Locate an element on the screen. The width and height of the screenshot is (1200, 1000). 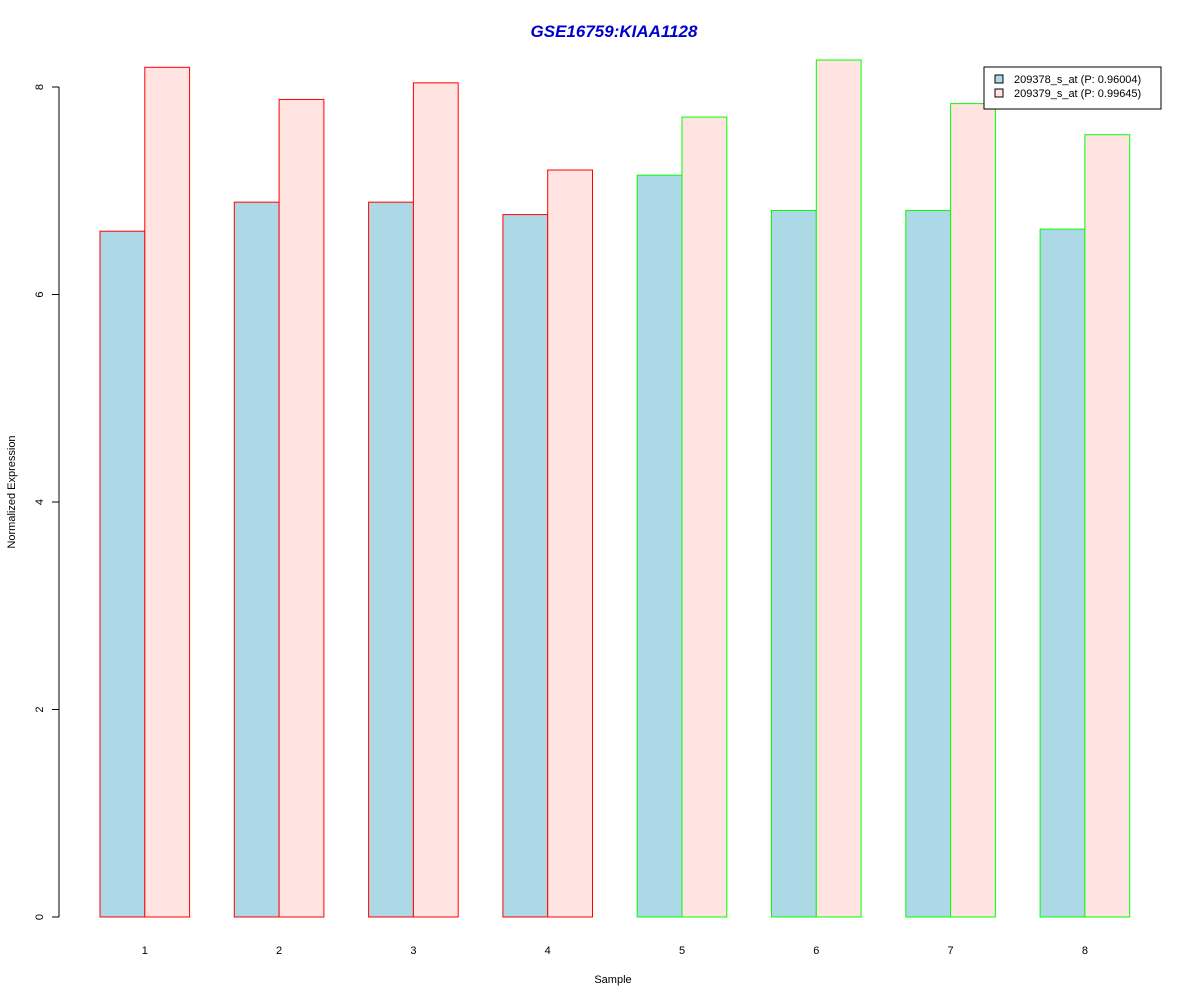
x-tick-label-1: 1 is located at coordinates (145, 951).